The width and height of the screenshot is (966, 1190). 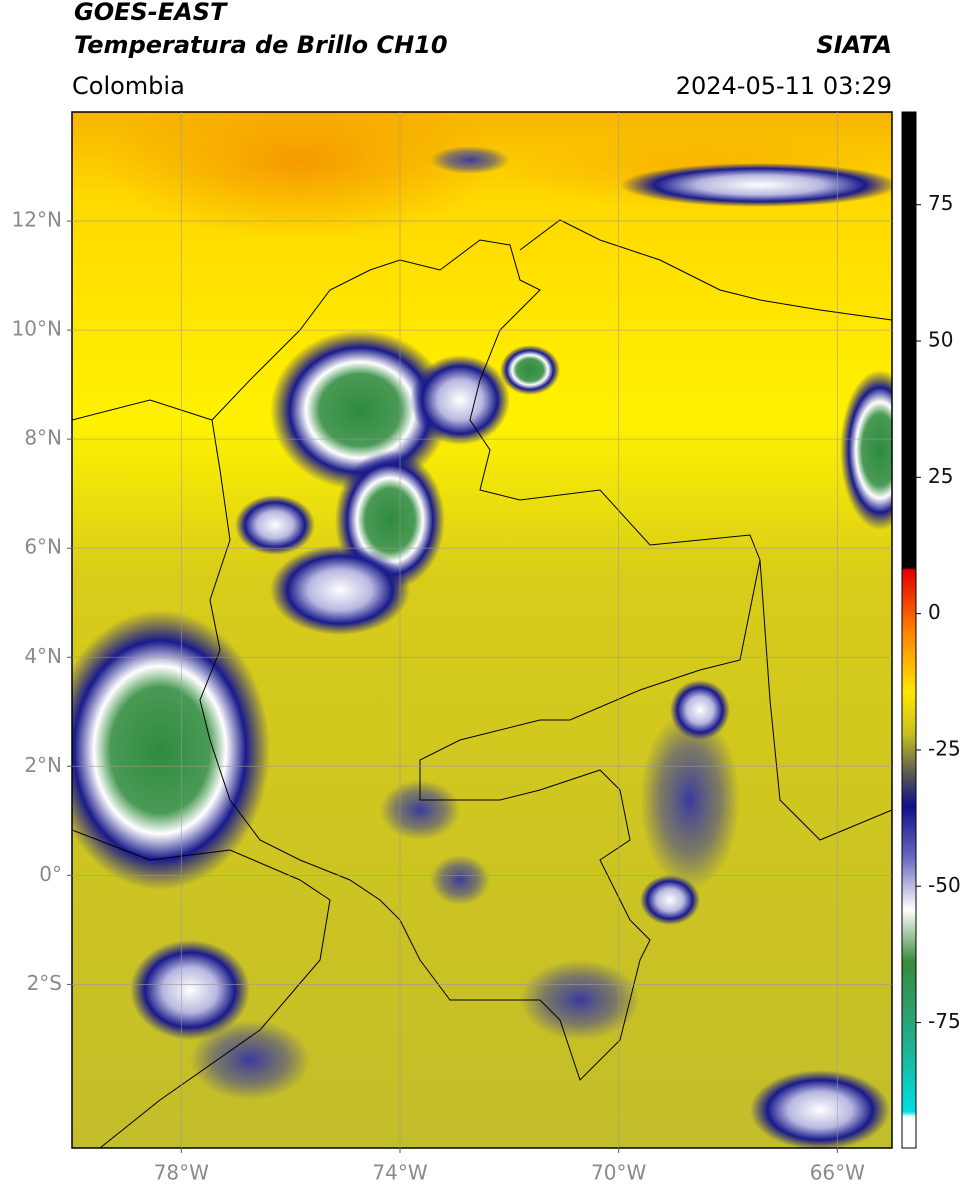 I want to click on y-tick-label: 8°N, so click(x=43, y=438).